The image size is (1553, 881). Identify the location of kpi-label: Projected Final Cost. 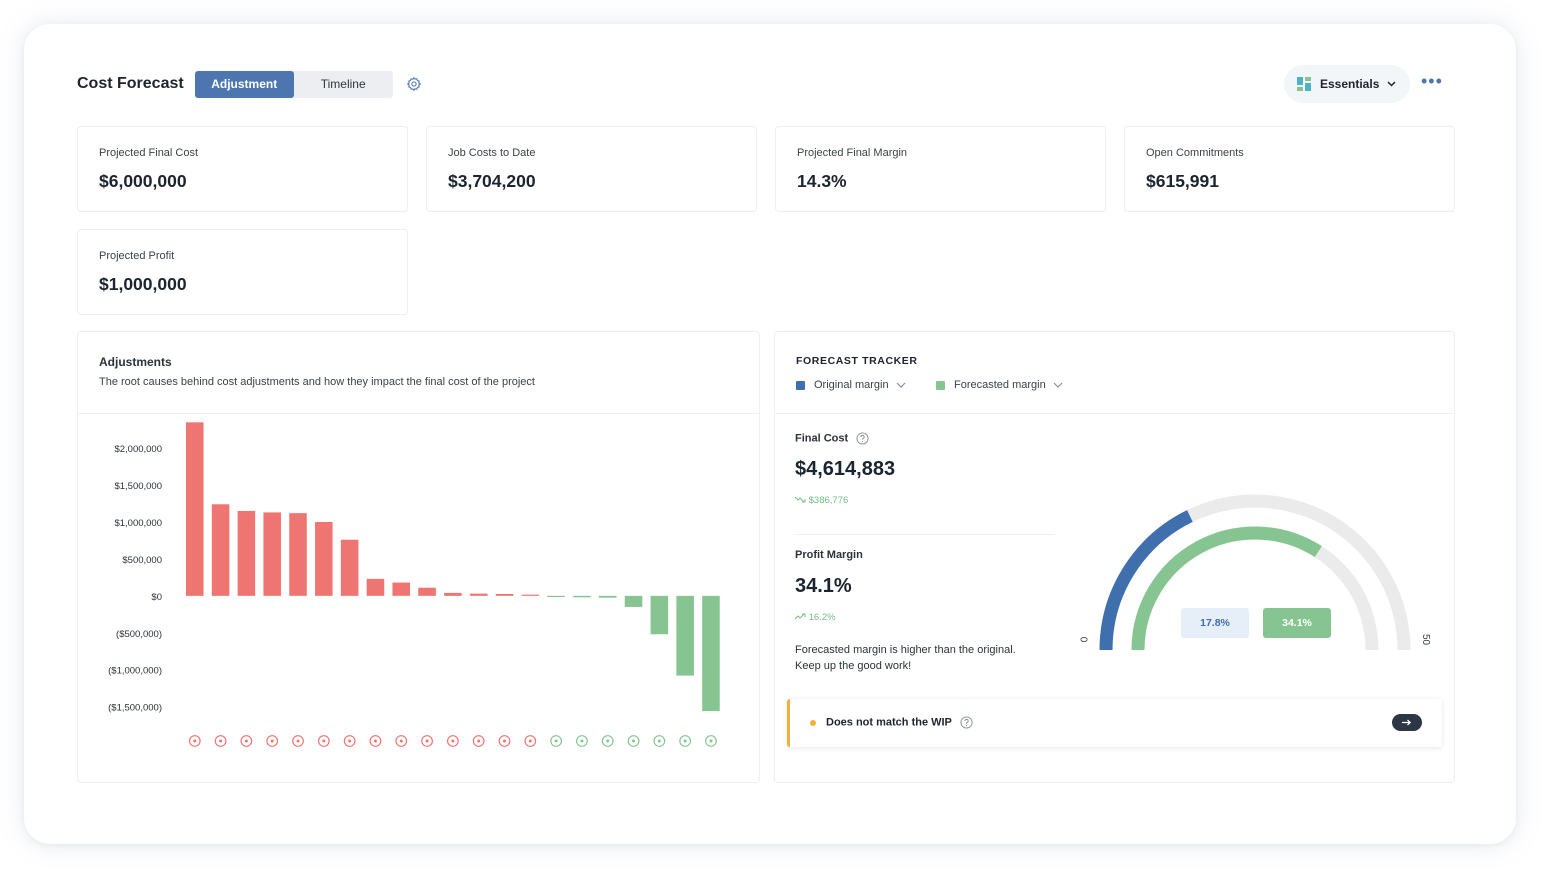
(149, 153).